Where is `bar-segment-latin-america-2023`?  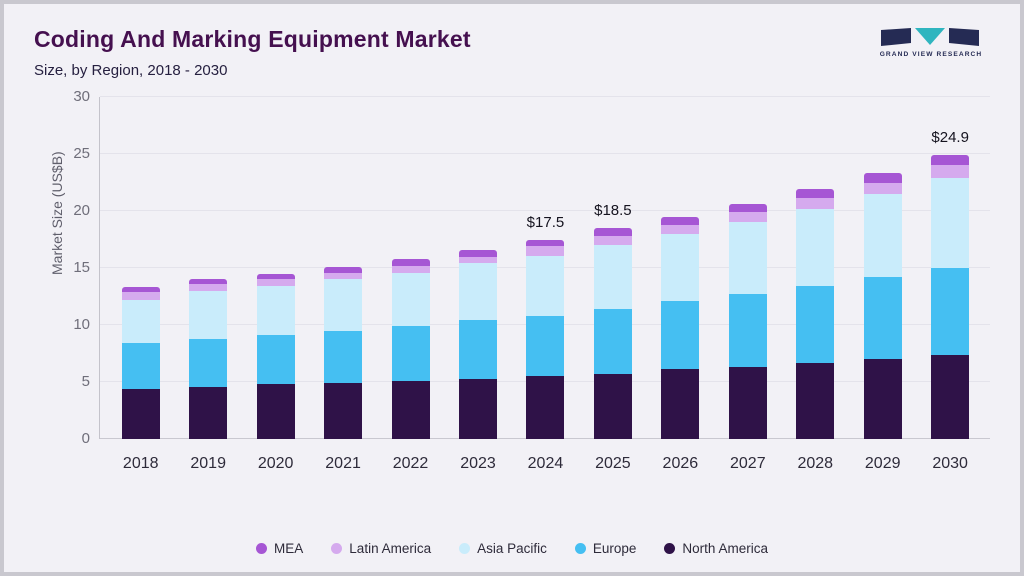 bar-segment-latin-america-2023 is located at coordinates (477, 260).